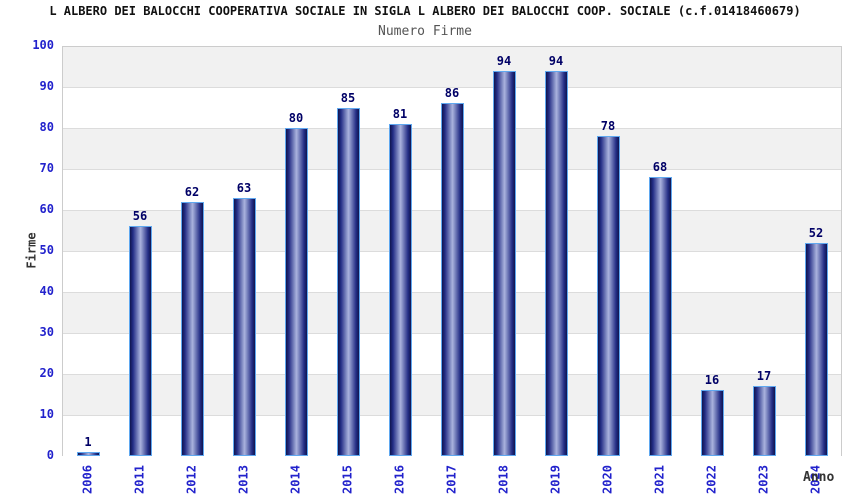  What do you see at coordinates (88, 442) in the screenshot?
I see `bar-value-label: 1` at bounding box center [88, 442].